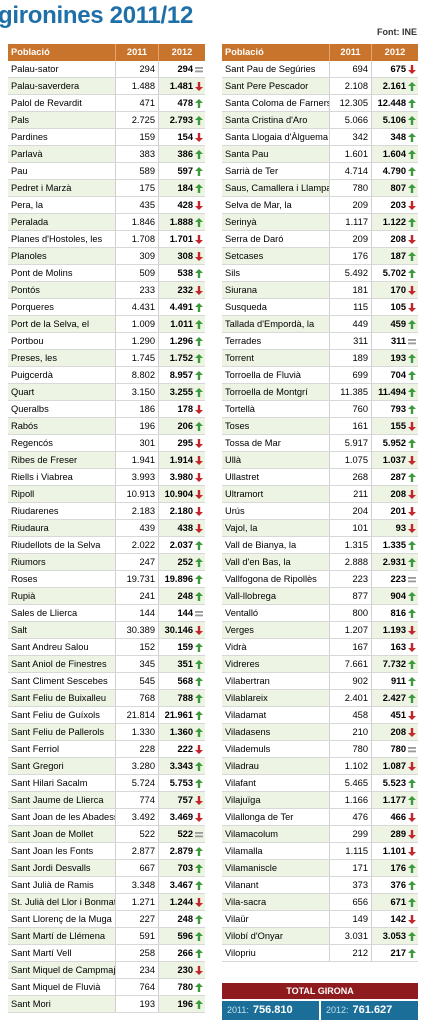 The image size is (425, 1024). Describe the element at coordinates (350, 477) in the screenshot. I see `value-2011: 268` at that location.